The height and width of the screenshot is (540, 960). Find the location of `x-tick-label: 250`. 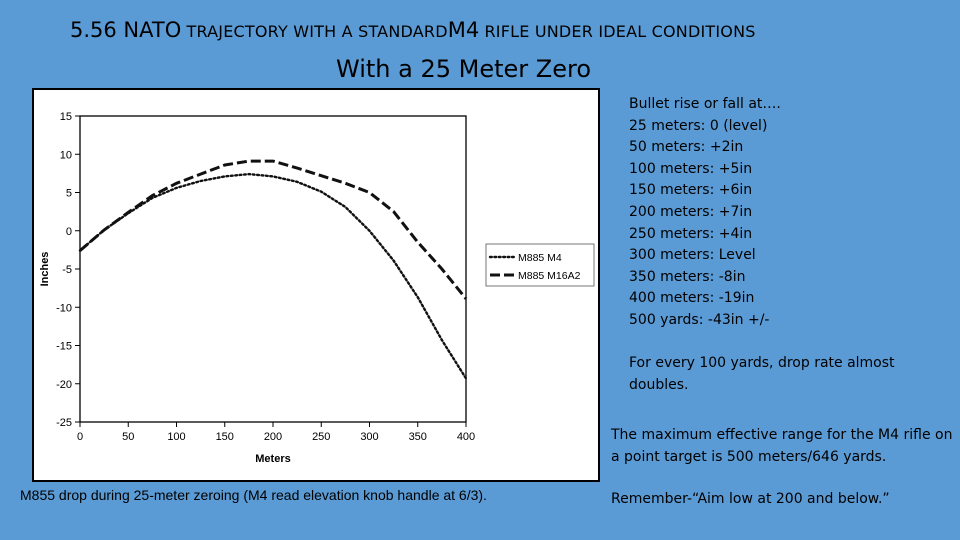

x-tick-label: 250 is located at coordinates (321, 437).